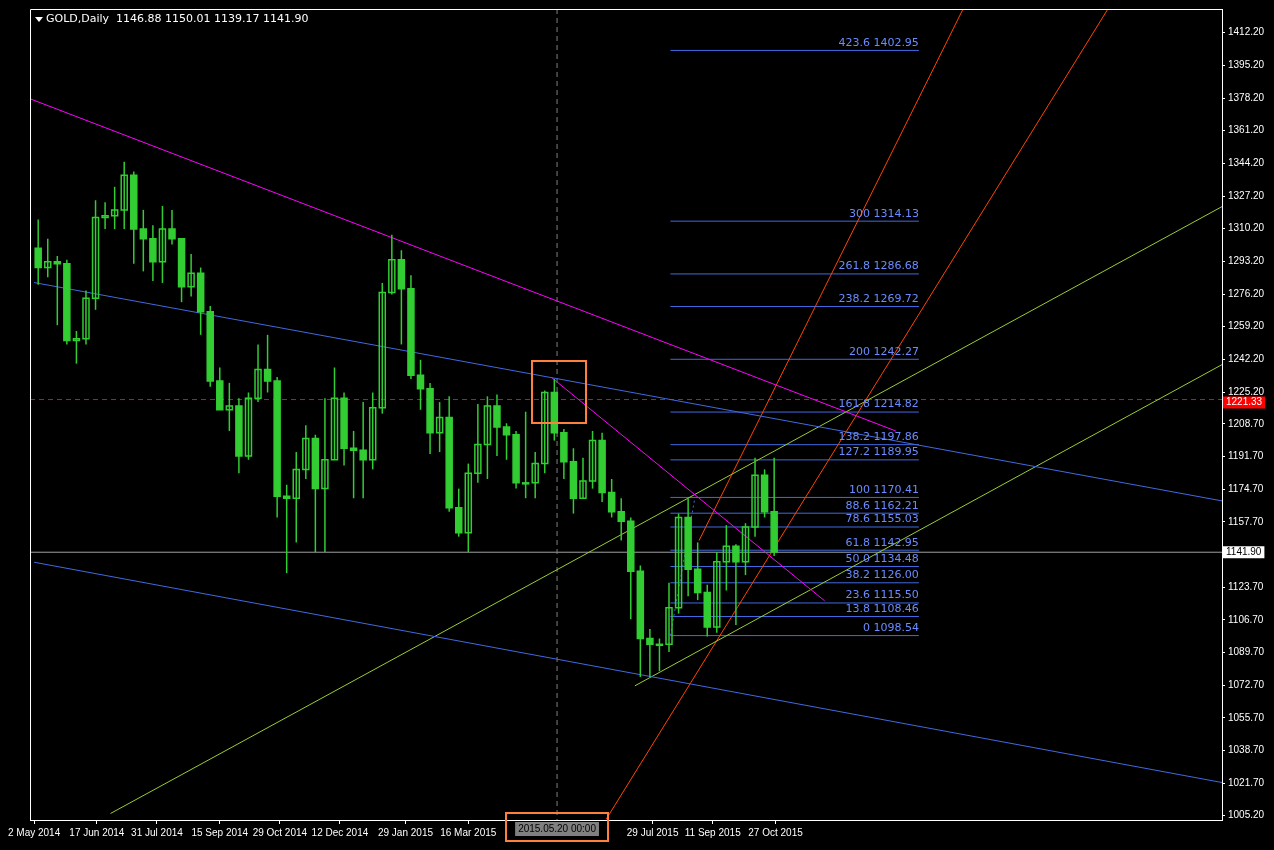  What do you see at coordinates (1246, 717) in the screenshot?
I see `y-tick-label: 1055.70` at bounding box center [1246, 717].